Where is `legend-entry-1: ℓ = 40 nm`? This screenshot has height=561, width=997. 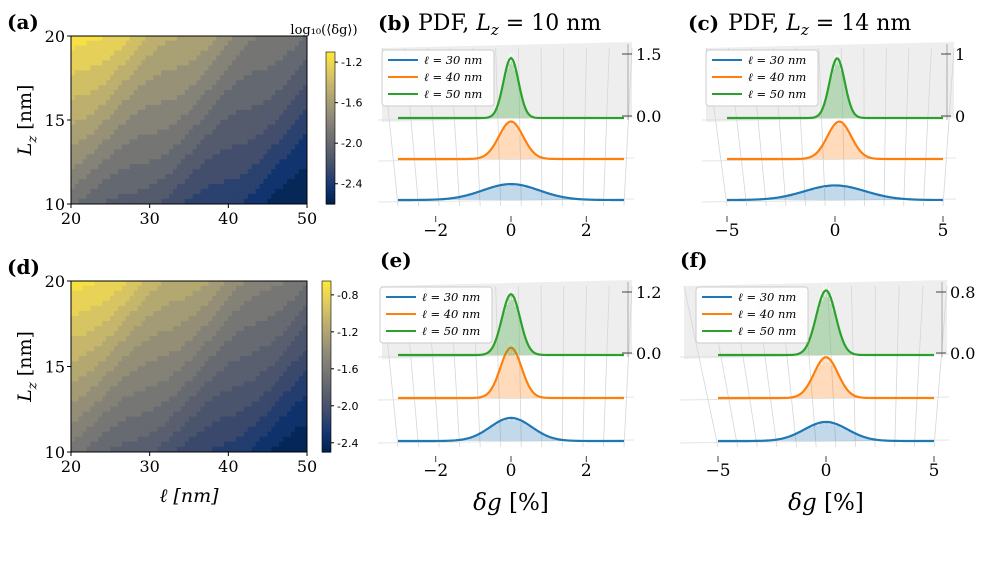
legend-entry-1: ℓ = 40 nm is located at coordinates (767, 314).